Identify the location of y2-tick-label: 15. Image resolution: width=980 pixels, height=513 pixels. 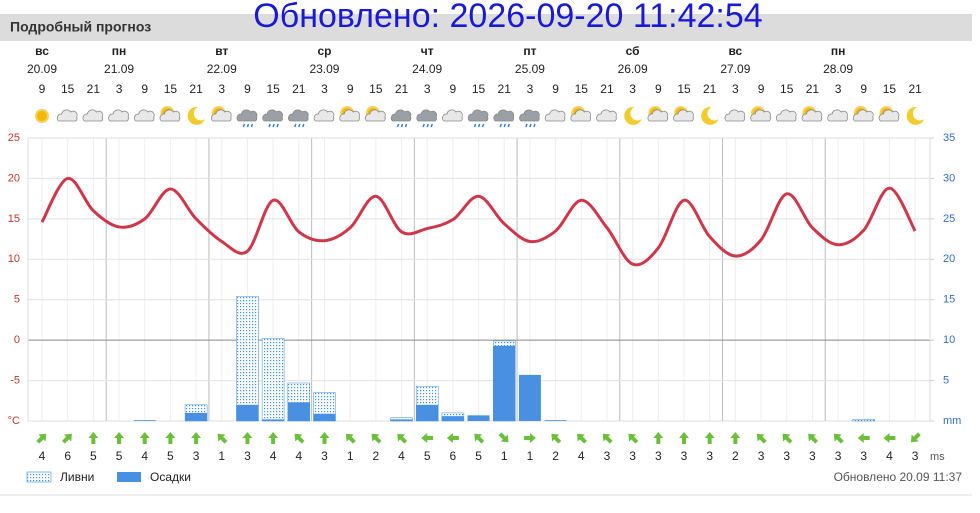
(949, 300).